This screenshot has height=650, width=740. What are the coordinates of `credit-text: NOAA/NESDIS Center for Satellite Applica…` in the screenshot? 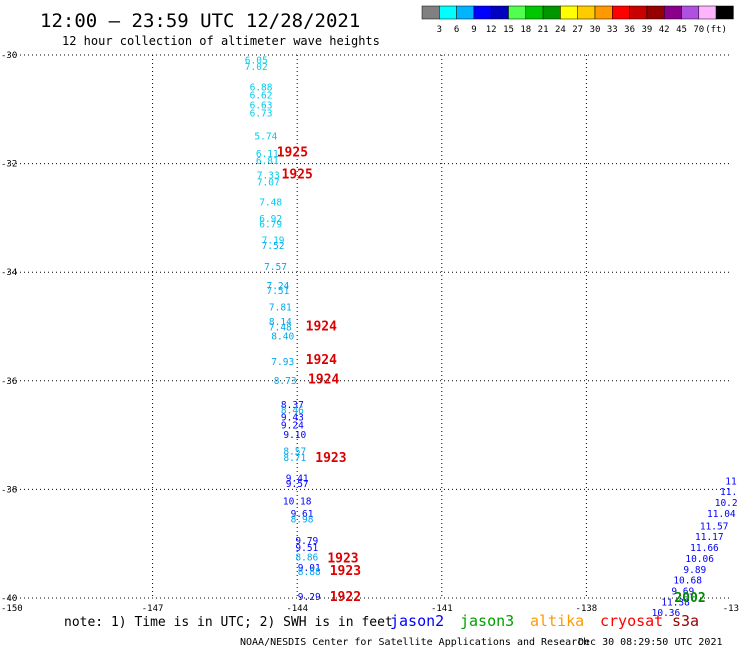 It's located at (414, 642).